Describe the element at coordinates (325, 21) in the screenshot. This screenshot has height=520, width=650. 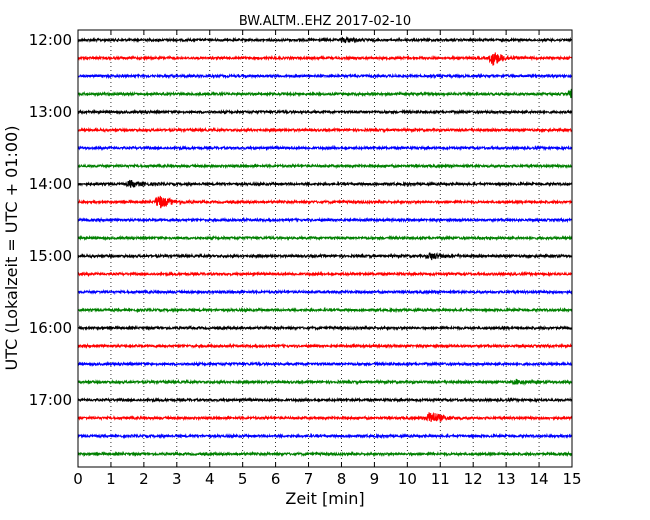
I see `chart-title: BW.ALTM..EHZ 2017-02-10` at that location.